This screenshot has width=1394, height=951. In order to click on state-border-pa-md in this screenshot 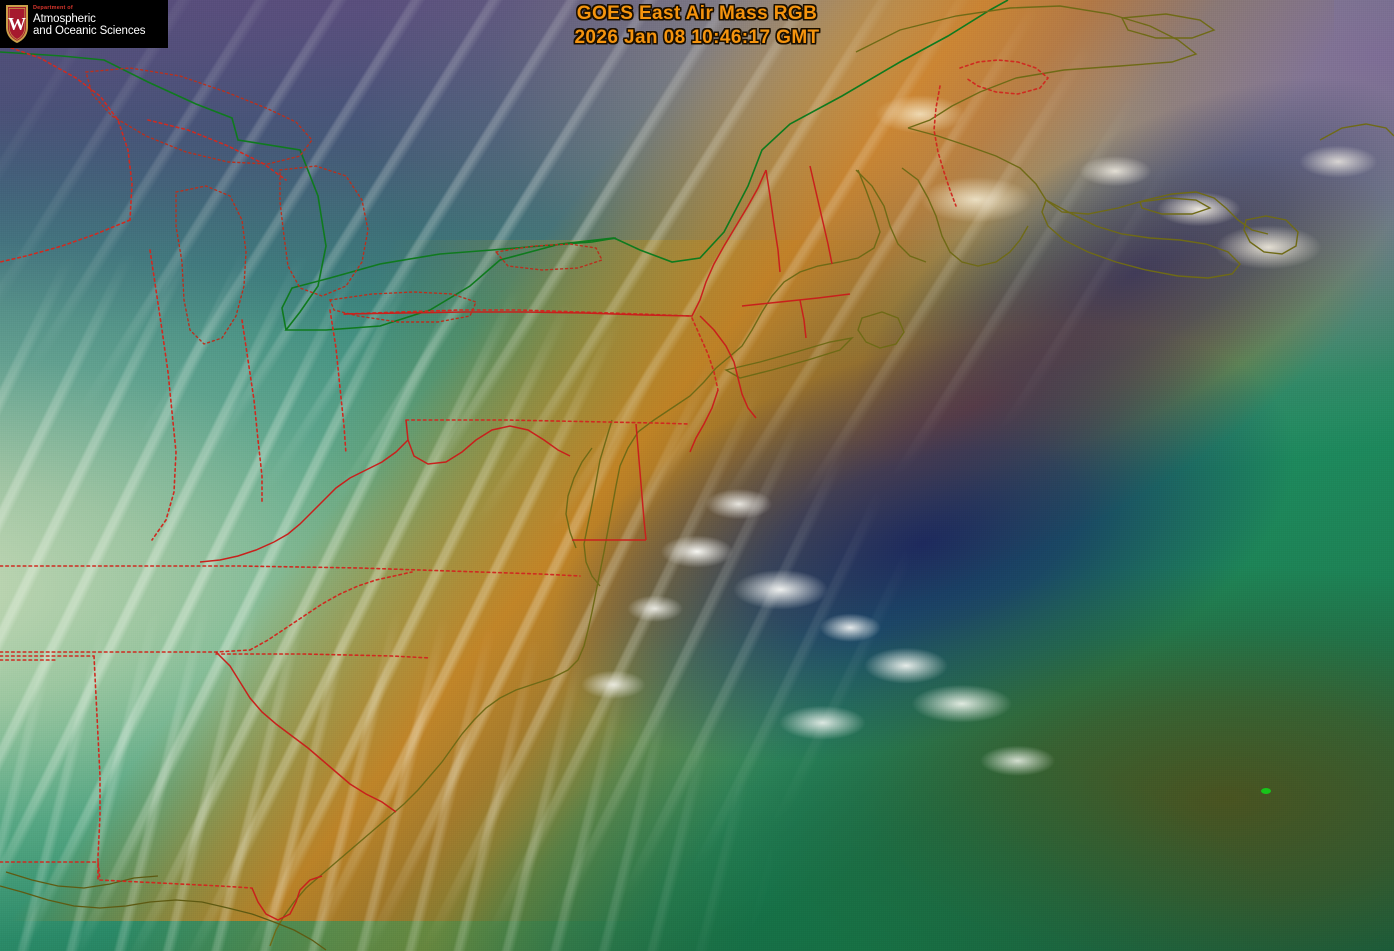, I will do `click(548, 422)`.